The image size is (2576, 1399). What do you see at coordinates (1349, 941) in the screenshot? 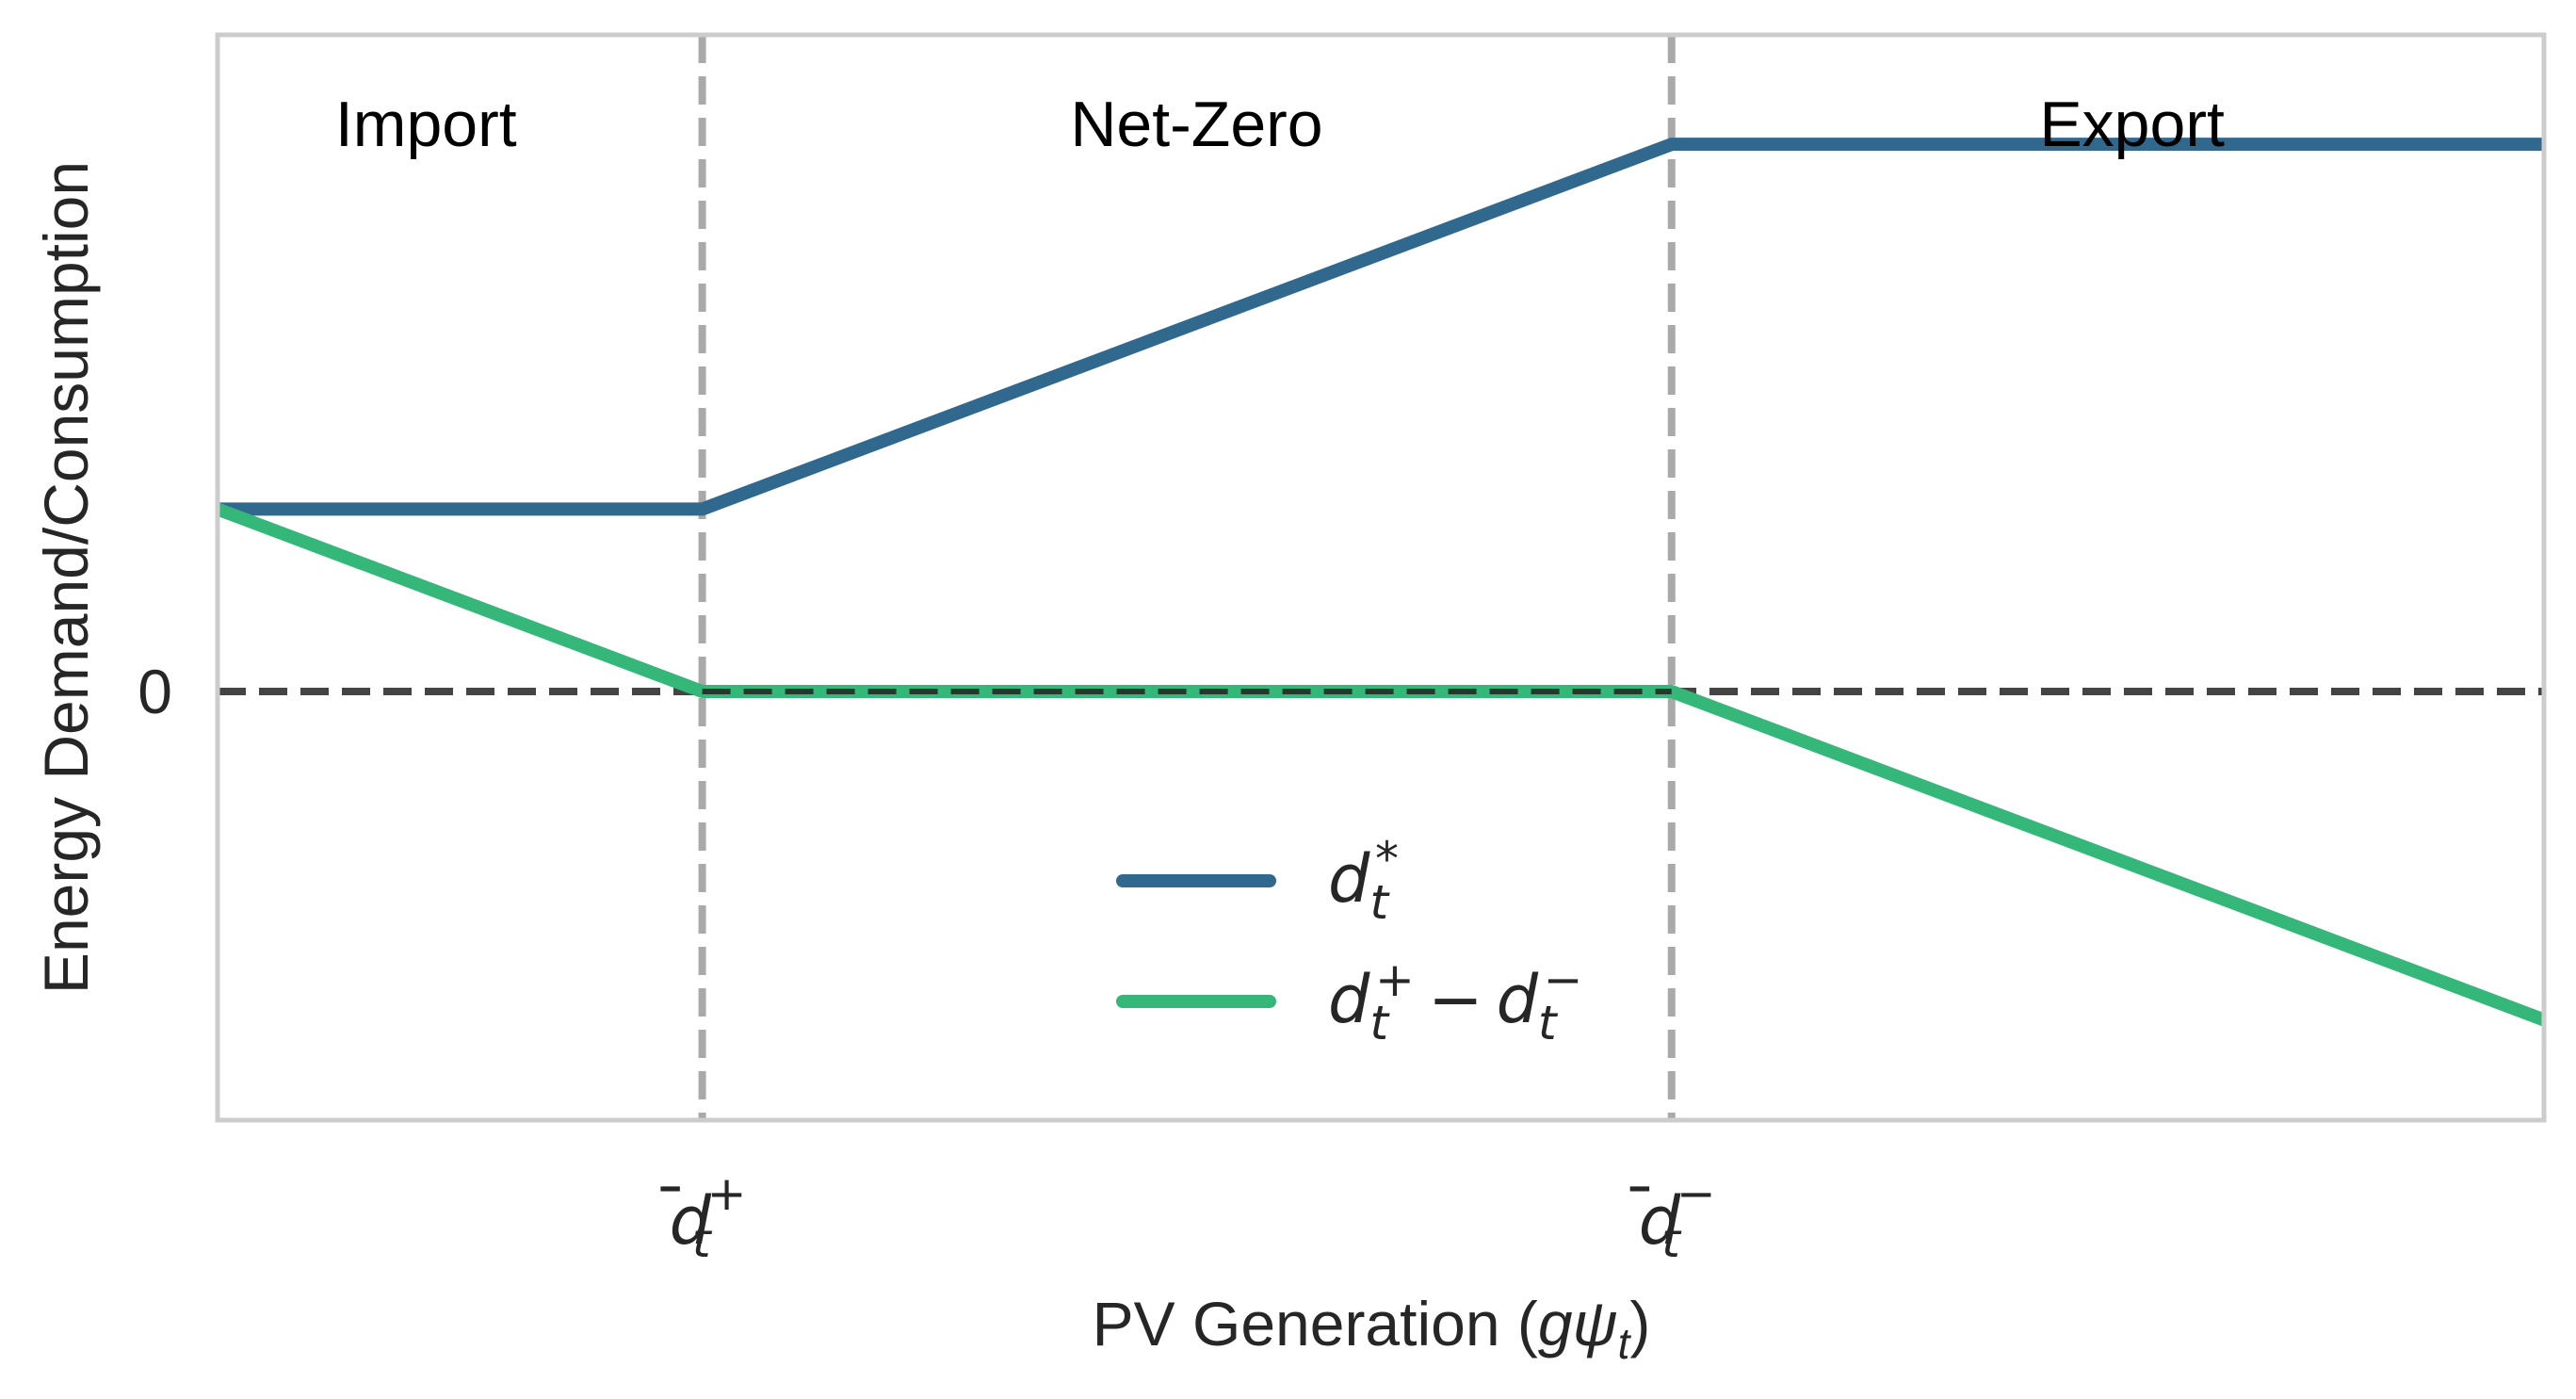
I see `legend: dt* dt+ − dt−` at bounding box center [1349, 941].